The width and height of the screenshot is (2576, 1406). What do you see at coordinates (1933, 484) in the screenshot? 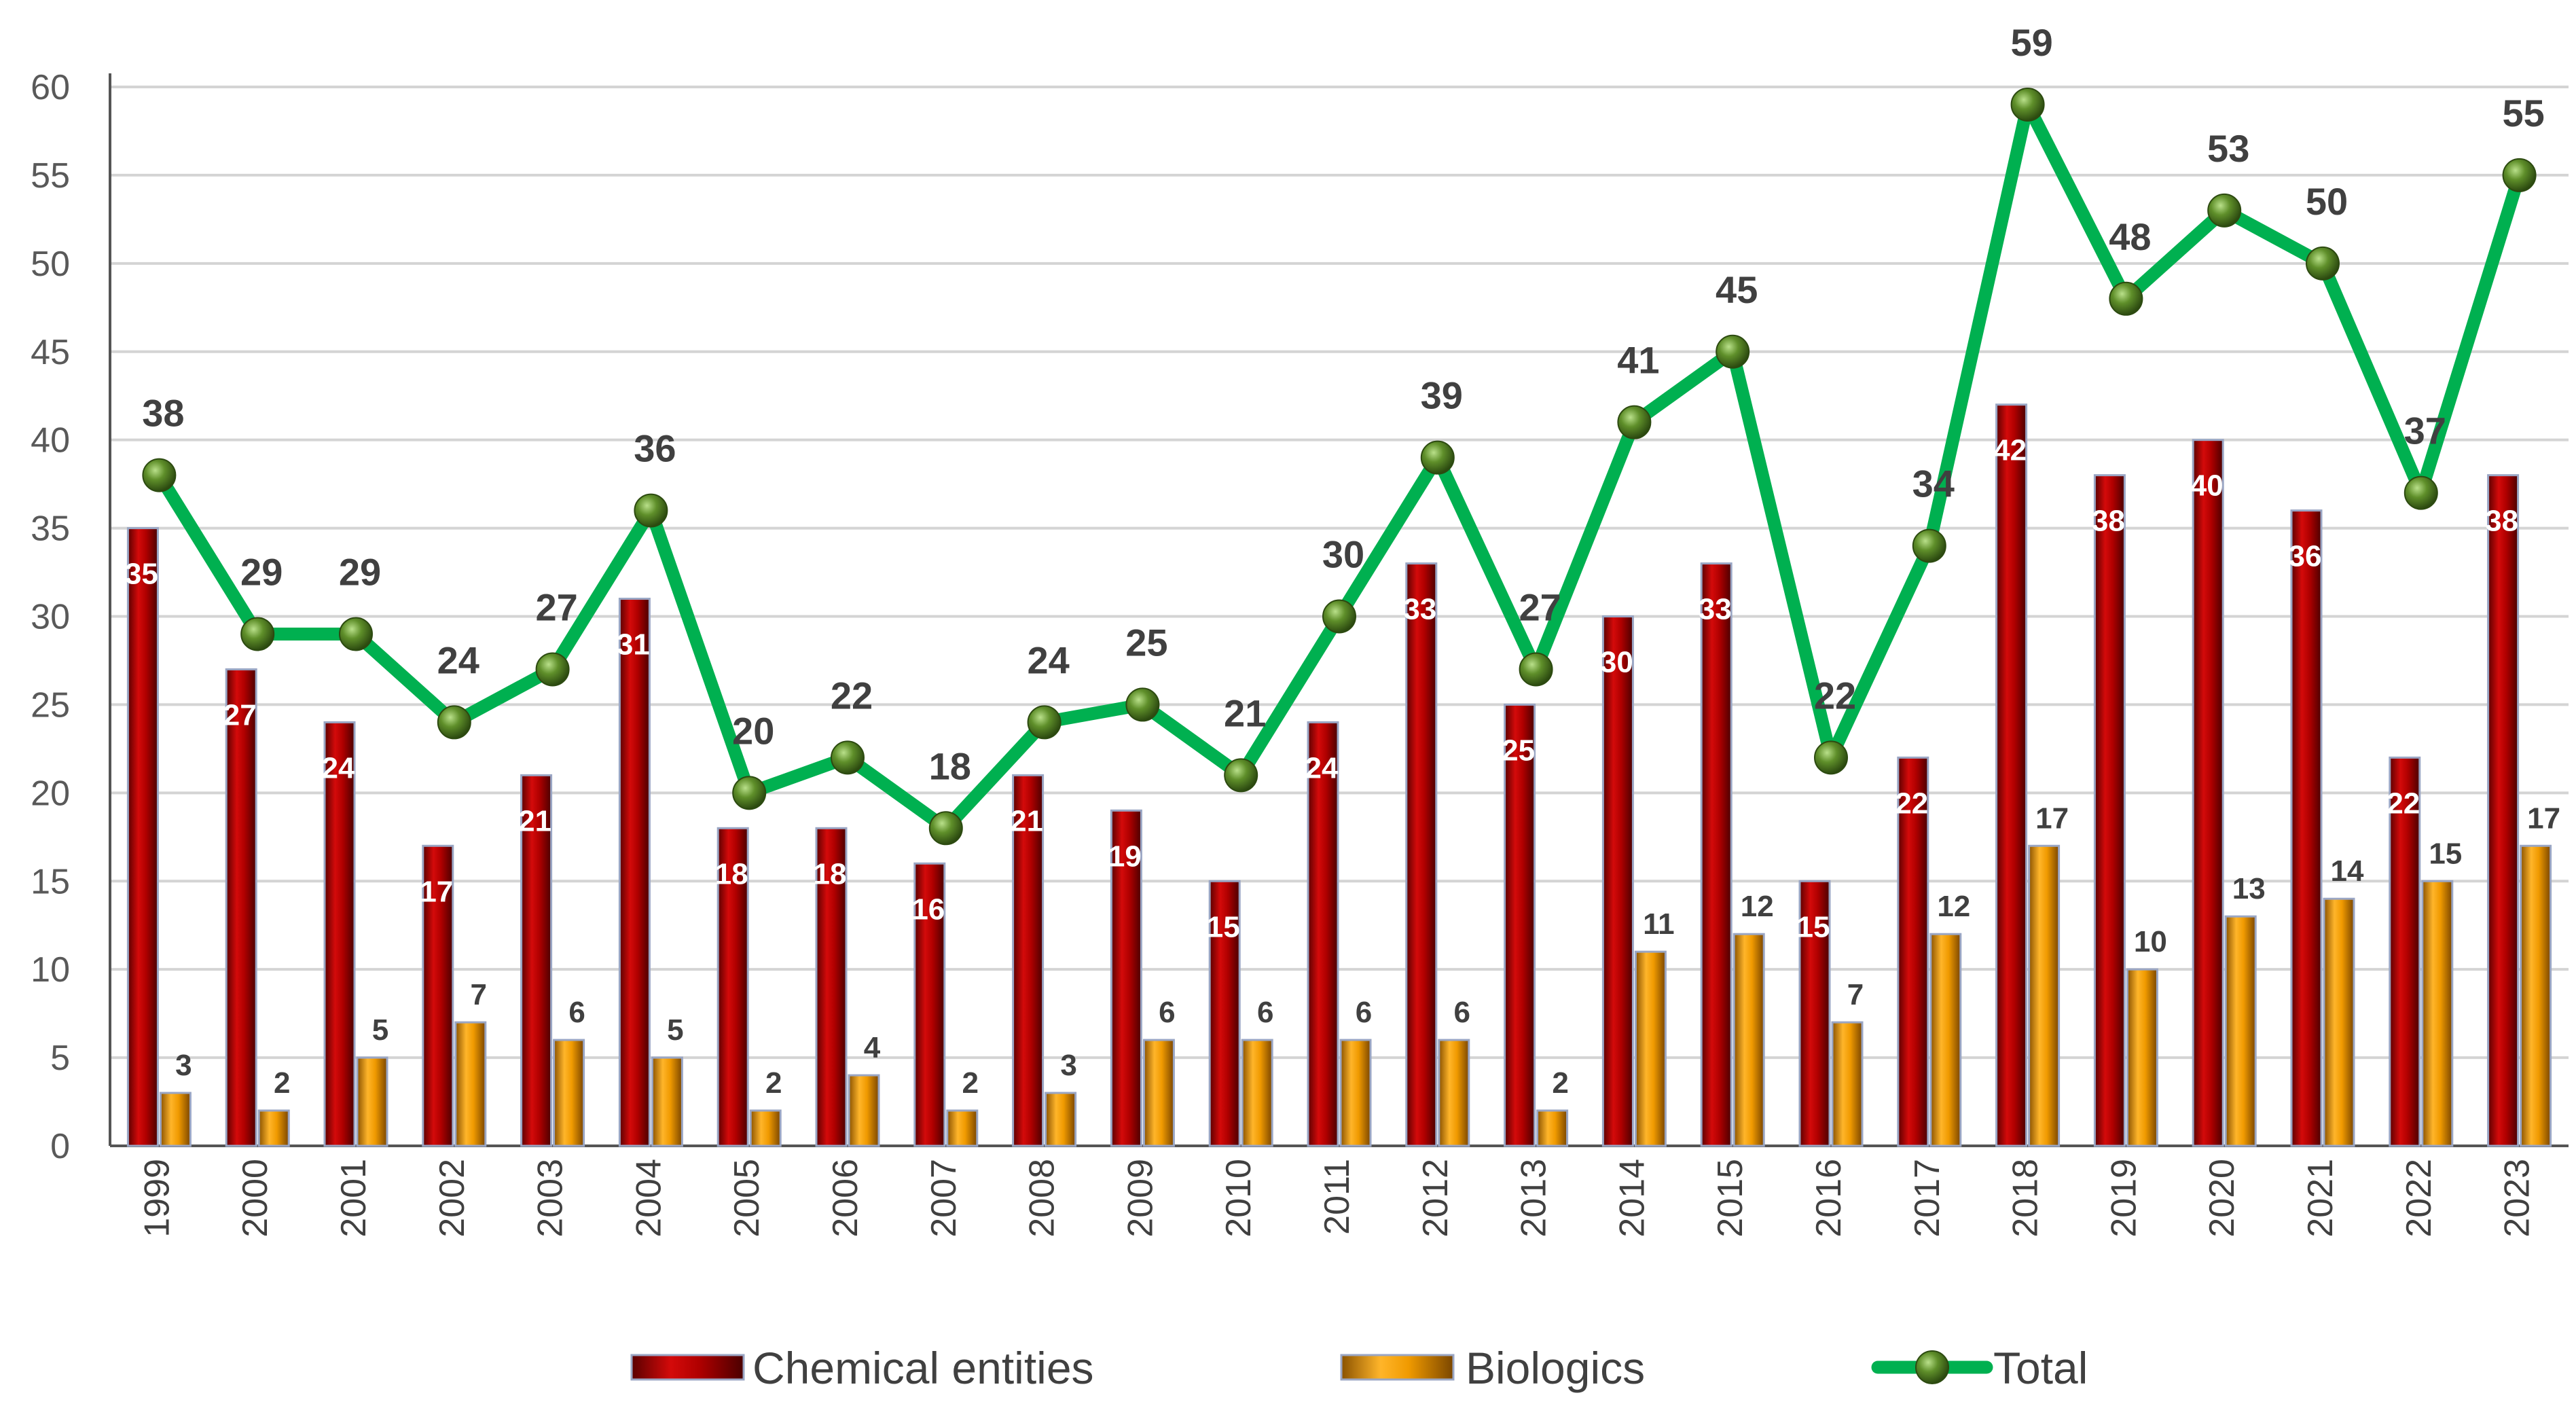
I see `data-label-total: 34` at bounding box center [1933, 484].